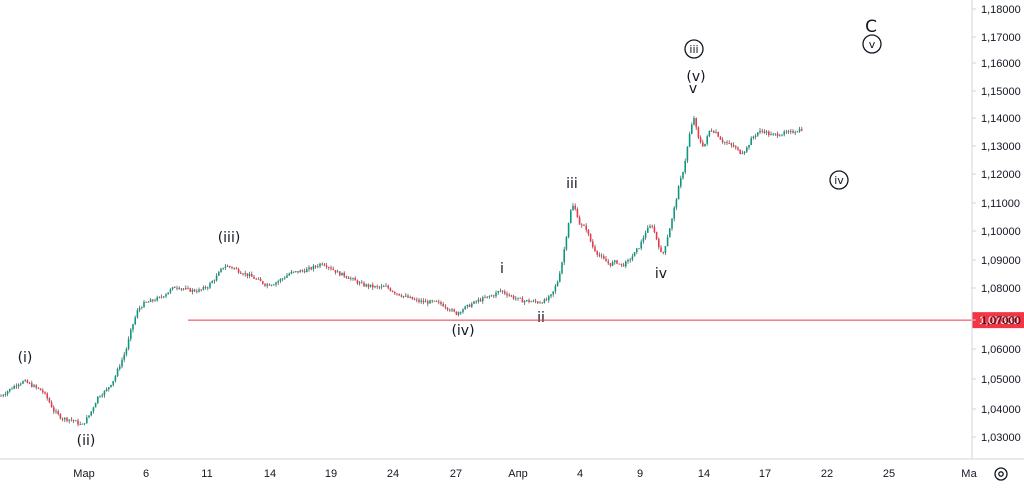  What do you see at coordinates (1001, 474) in the screenshot?
I see `settings-gear-icon` at bounding box center [1001, 474].